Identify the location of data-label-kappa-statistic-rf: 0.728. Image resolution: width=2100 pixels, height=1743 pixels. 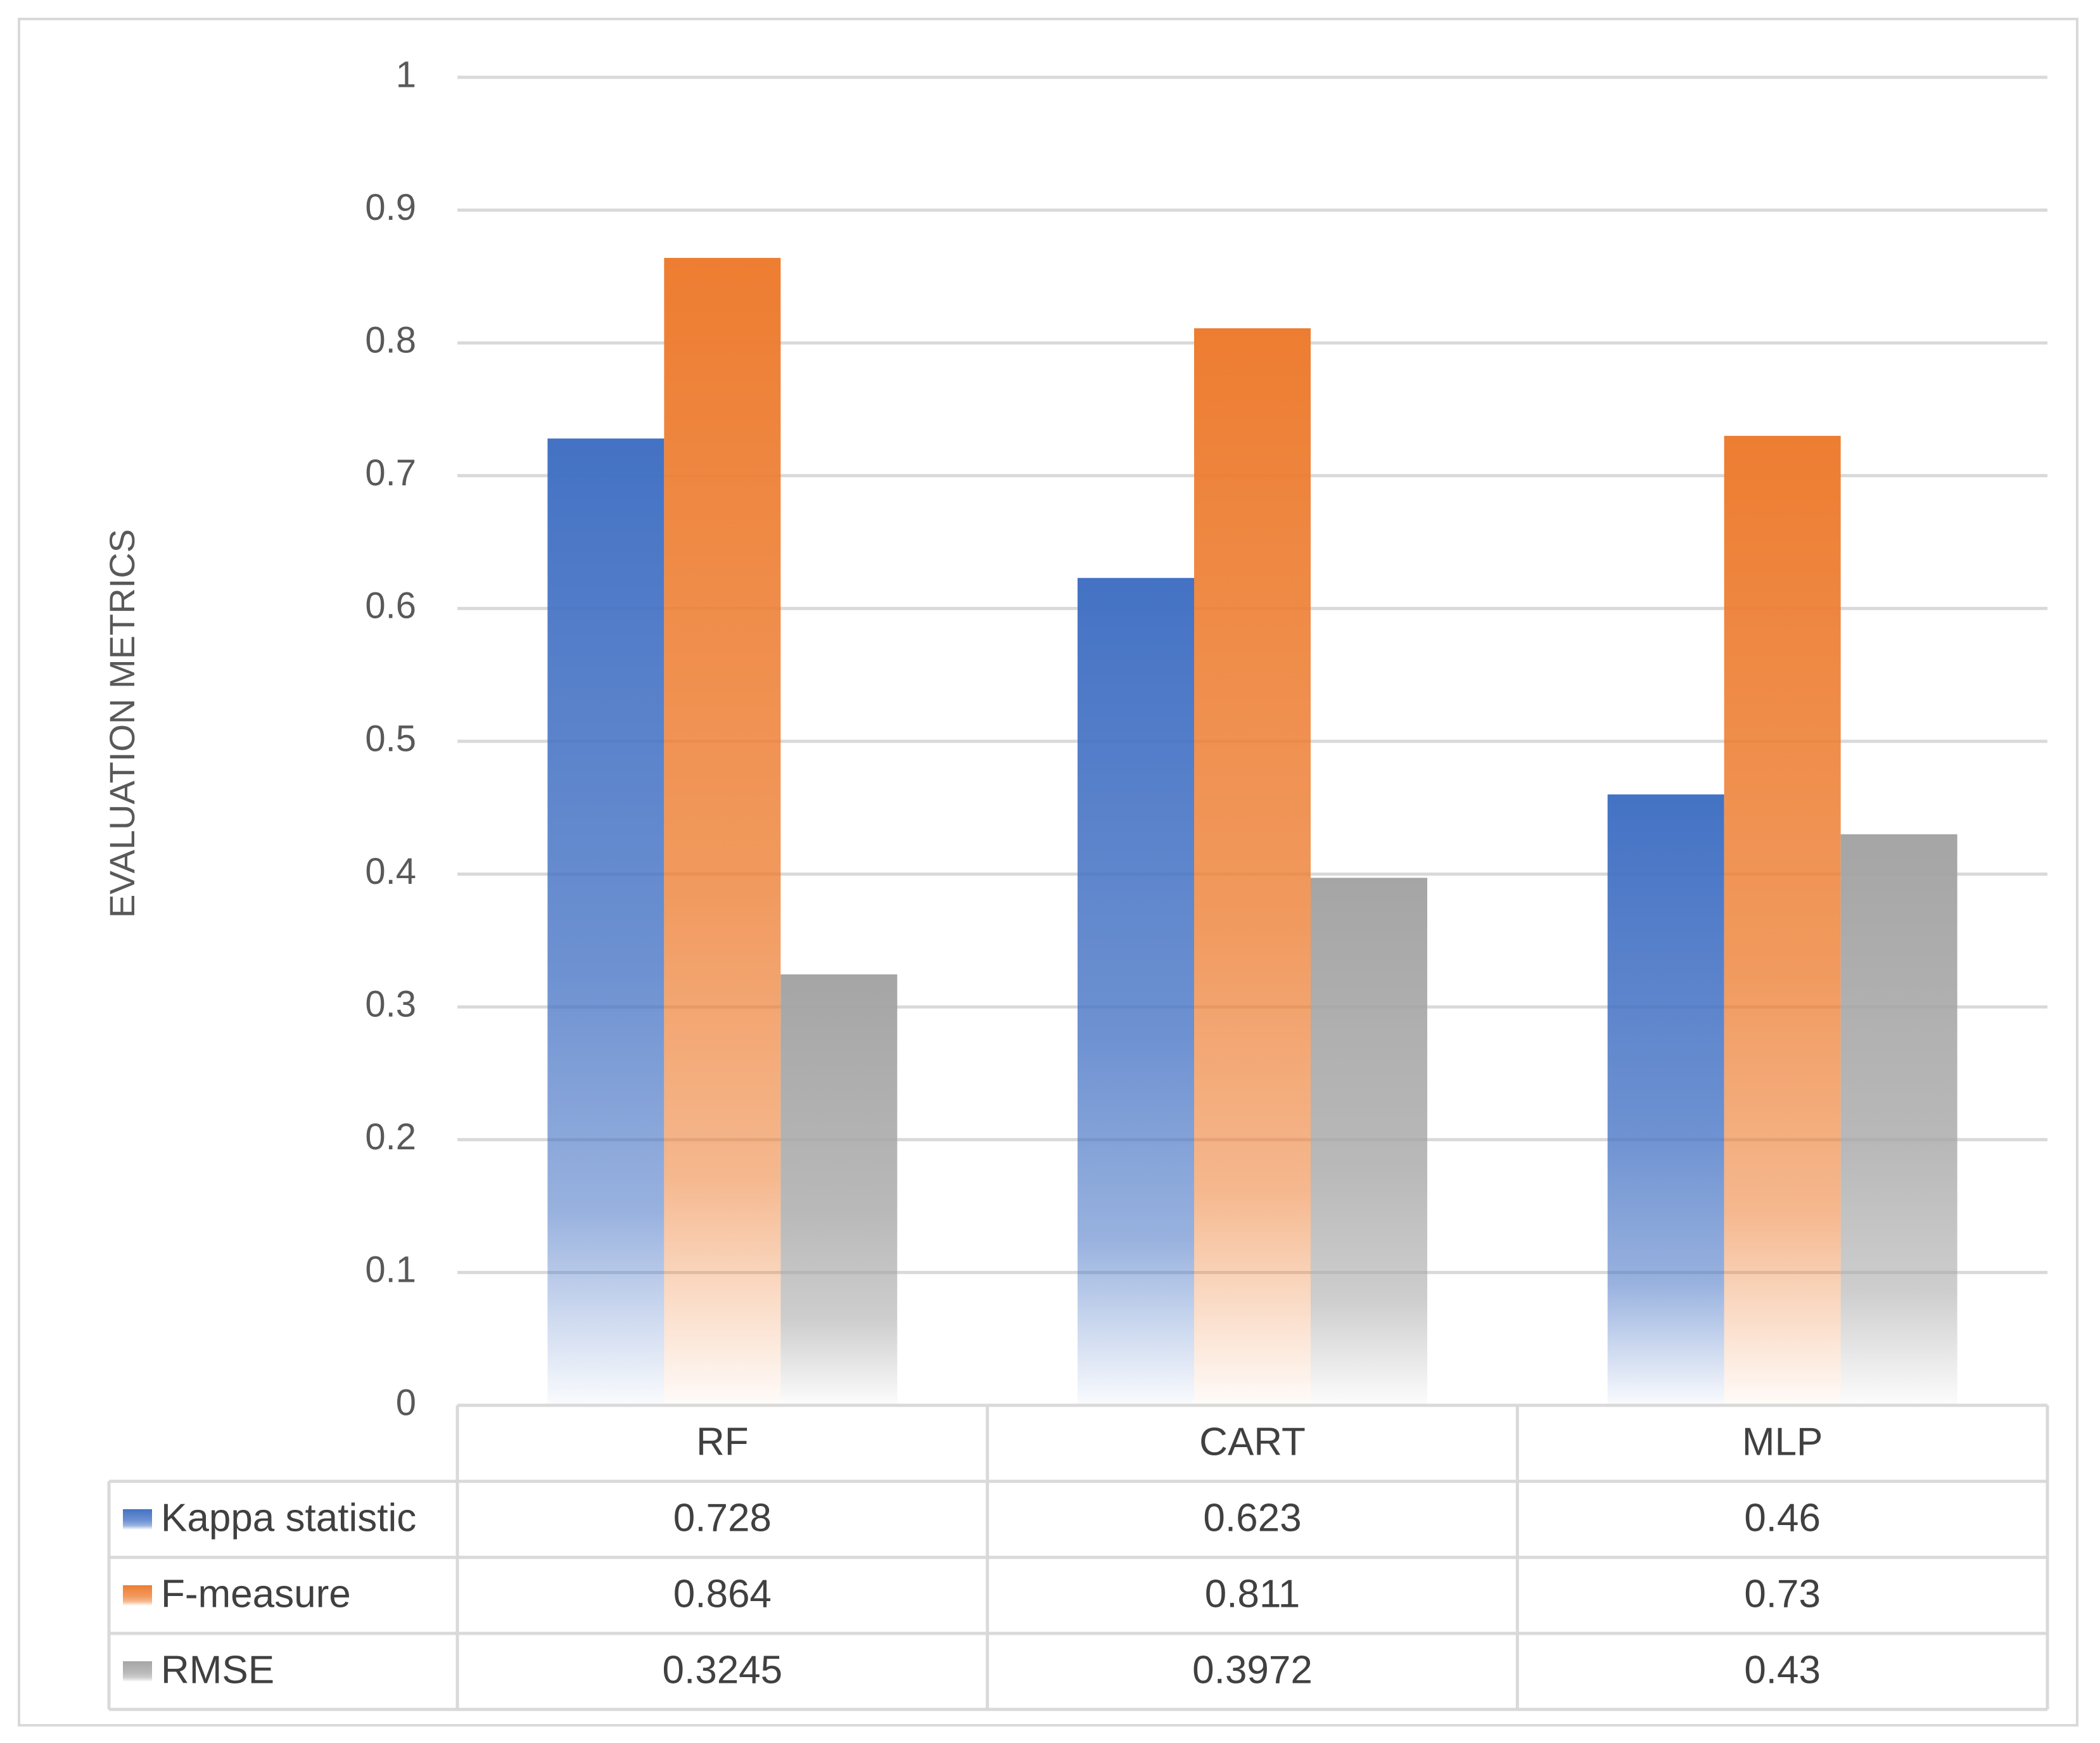
(722, 1518).